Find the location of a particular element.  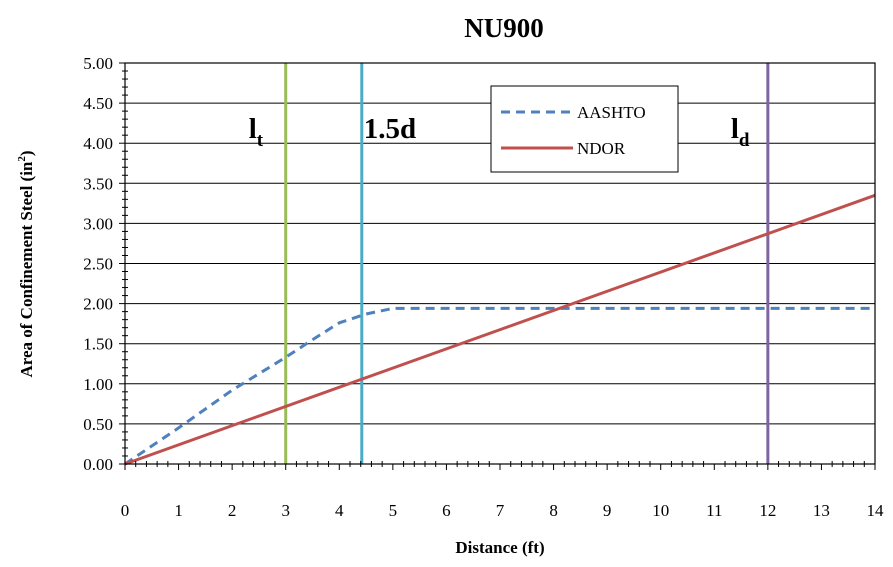

x-tick-label: 3 is located at coordinates (285, 510).